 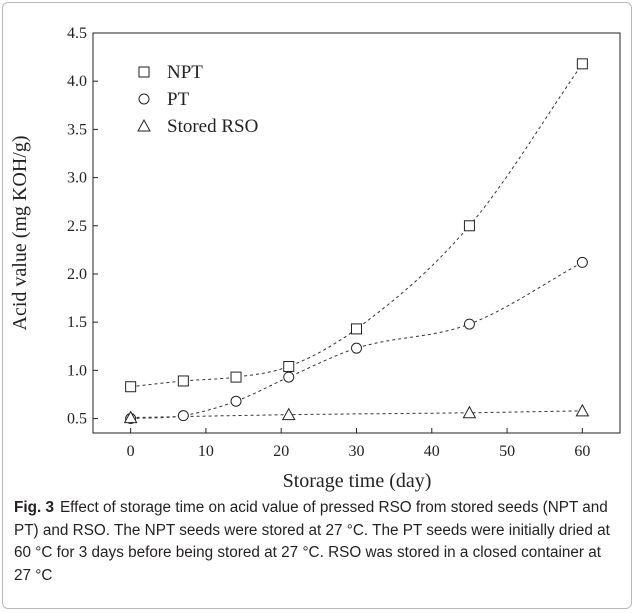 I want to click on y-tick-label: 3.0, so click(x=77, y=178).